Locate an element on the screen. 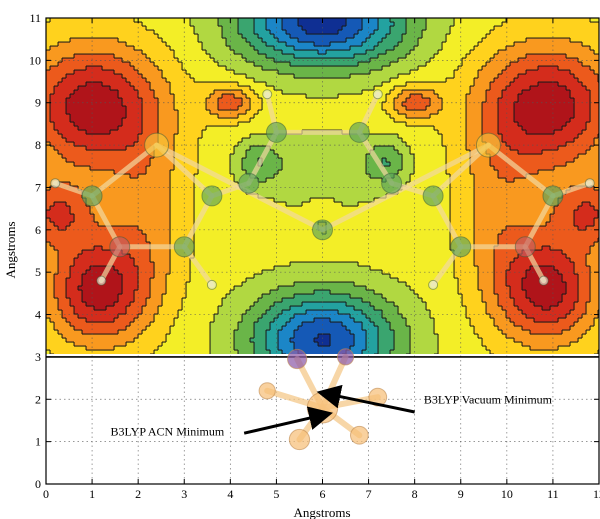 The height and width of the screenshot is (519, 600). y-tick-label: 8 is located at coordinates (38, 145).